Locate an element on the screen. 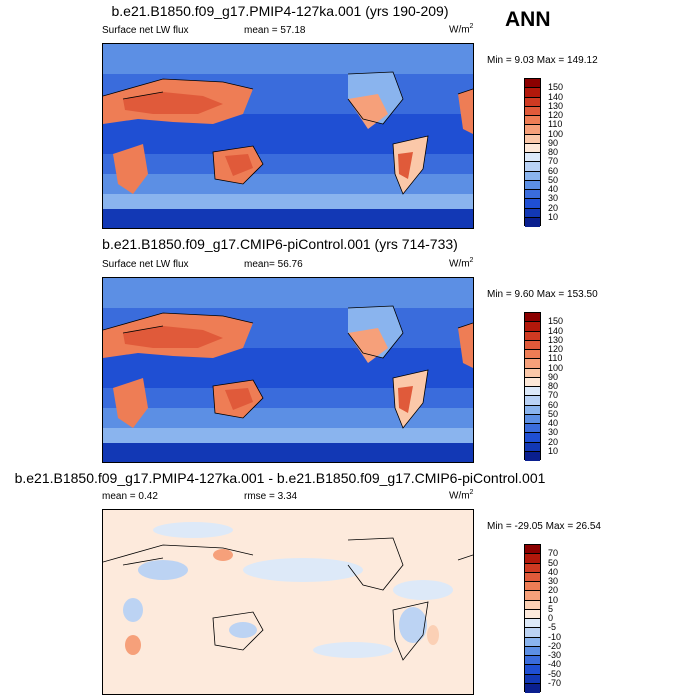 Image resolution: width=700 pixels, height=700 pixels. colorbar-tick-label: 5 is located at coordinates (551, 608).